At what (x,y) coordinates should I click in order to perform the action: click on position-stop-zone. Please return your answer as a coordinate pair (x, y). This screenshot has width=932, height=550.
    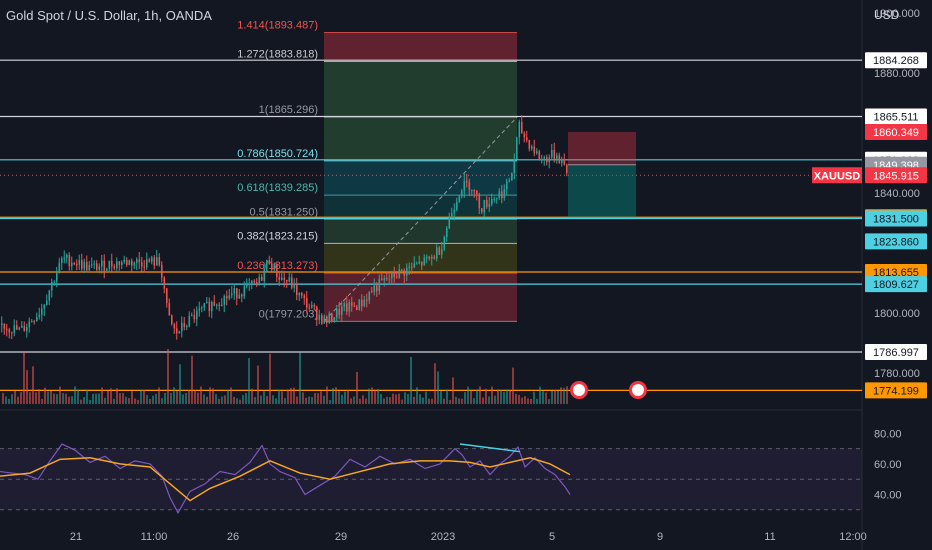
    Looking at the image, I should click on (602, 148).